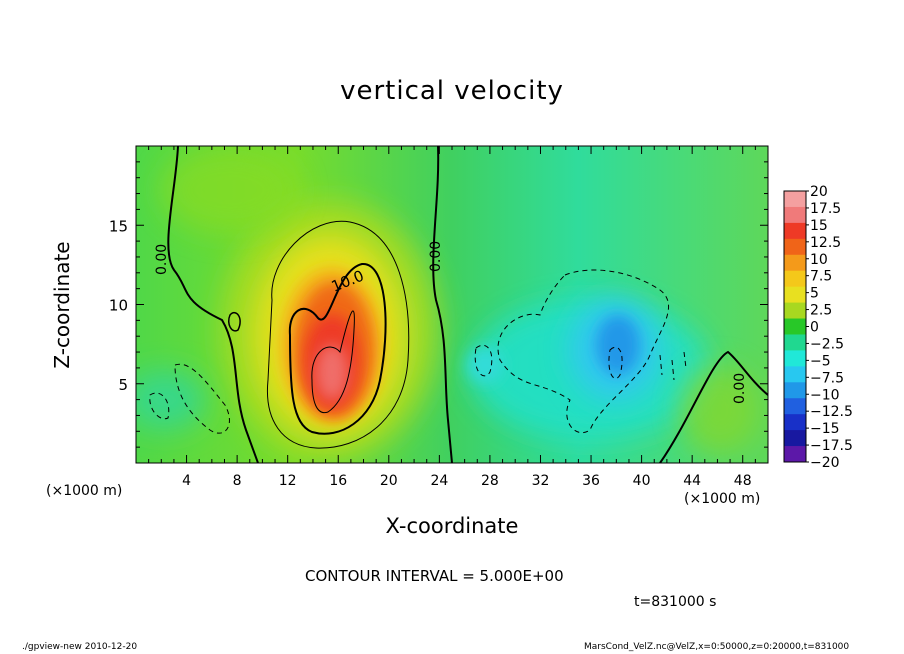 The image size is (904, 654). What do you see at coordinates (819, 226) in the screenshot?
I see `colorbar-label: 15` at bounding box center [819, 226].